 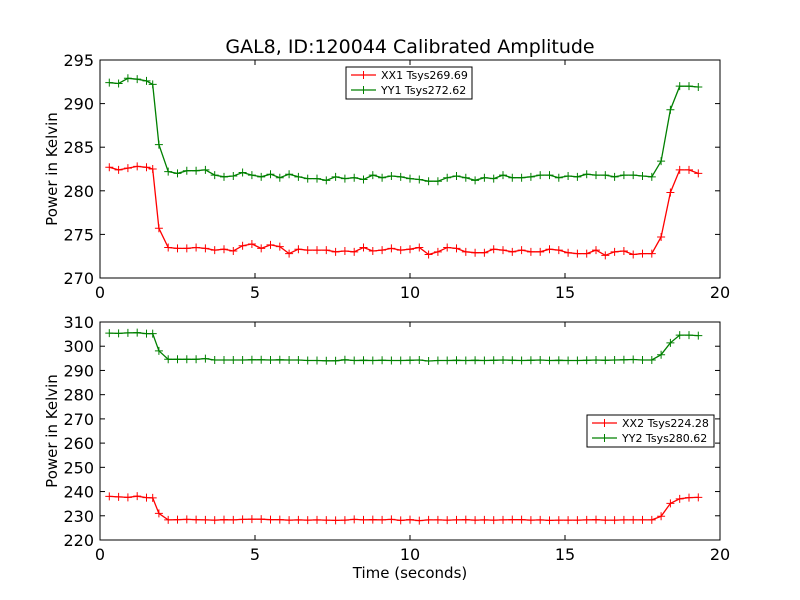 I want to click on x-tick-label: 20, so click(x=720, y=292).